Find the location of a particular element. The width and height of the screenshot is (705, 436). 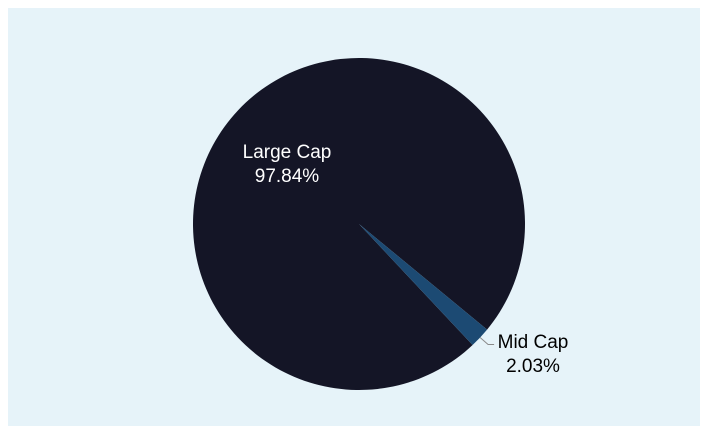

label-mid-cap-value: 2.03% is located at coordinates (533, 366).